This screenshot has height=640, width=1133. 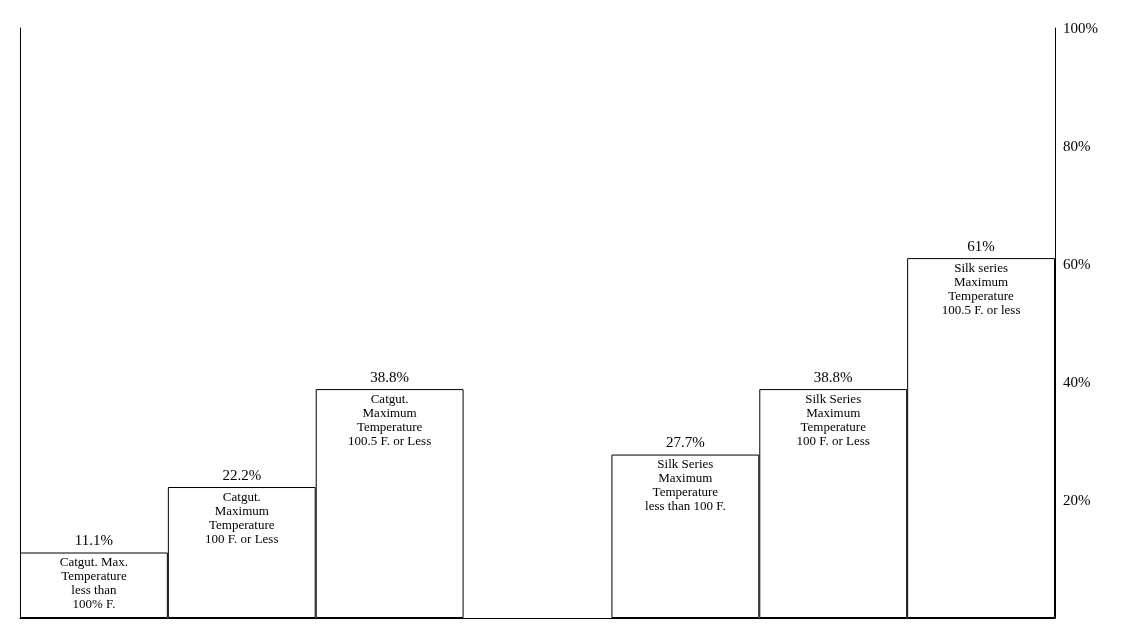 I want to click on data-label: 11.1%, so click(x=94, y=540).